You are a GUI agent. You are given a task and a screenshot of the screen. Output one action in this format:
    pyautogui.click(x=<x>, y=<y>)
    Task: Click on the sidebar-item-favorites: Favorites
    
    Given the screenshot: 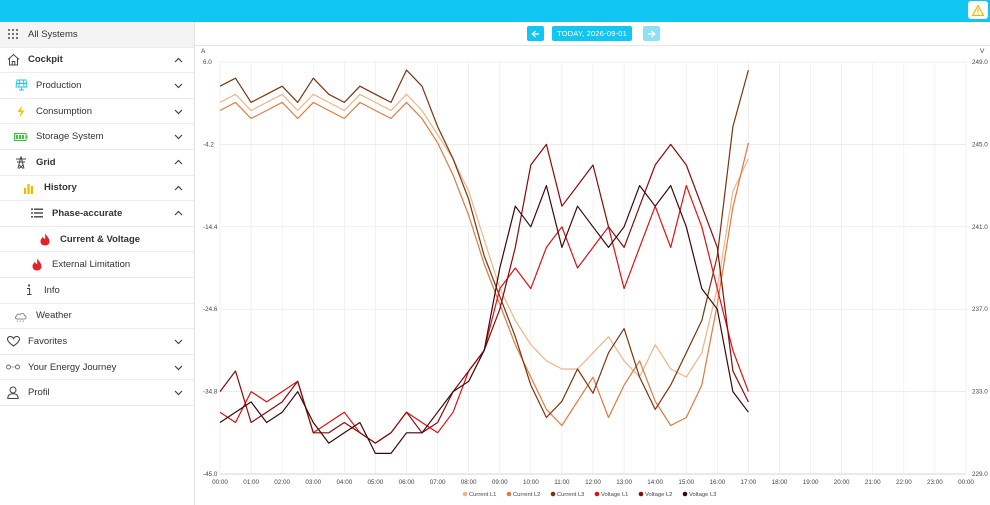 What is the action you would take?
    pyautogui.click(x=97, y=342)
    